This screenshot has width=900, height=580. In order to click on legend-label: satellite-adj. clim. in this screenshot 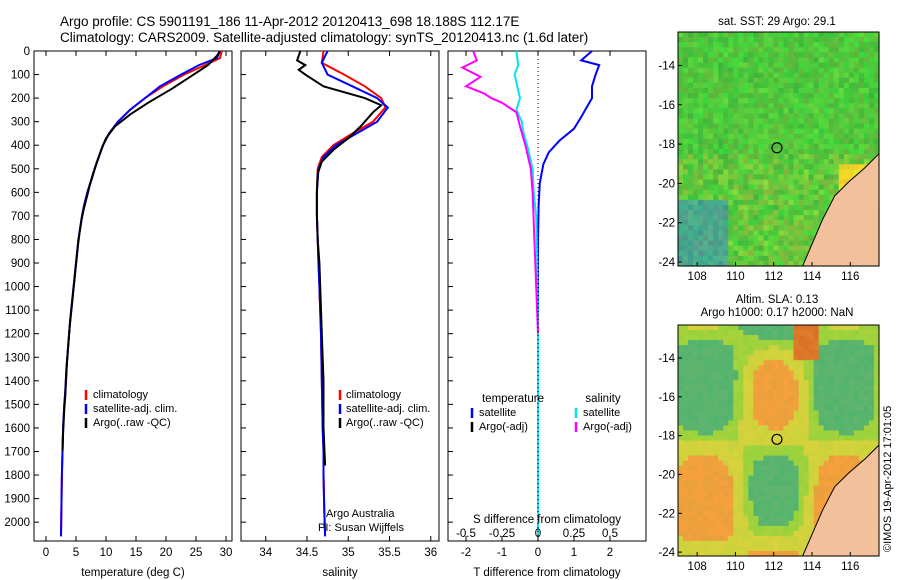, I will do `click(388, 409)`.